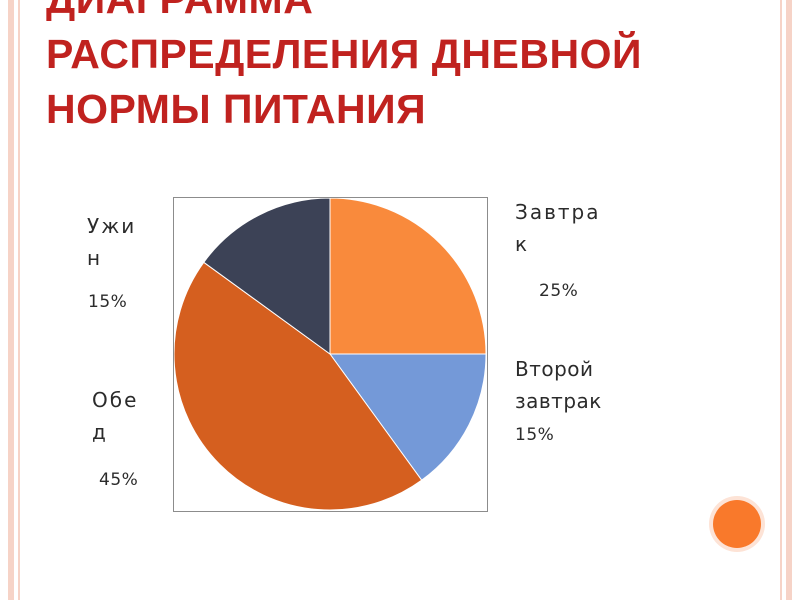  What do you see at coordinates (19, 300) in the screenshot?
I see `slide-frame-left-thin` at bounding box center [19, 300].